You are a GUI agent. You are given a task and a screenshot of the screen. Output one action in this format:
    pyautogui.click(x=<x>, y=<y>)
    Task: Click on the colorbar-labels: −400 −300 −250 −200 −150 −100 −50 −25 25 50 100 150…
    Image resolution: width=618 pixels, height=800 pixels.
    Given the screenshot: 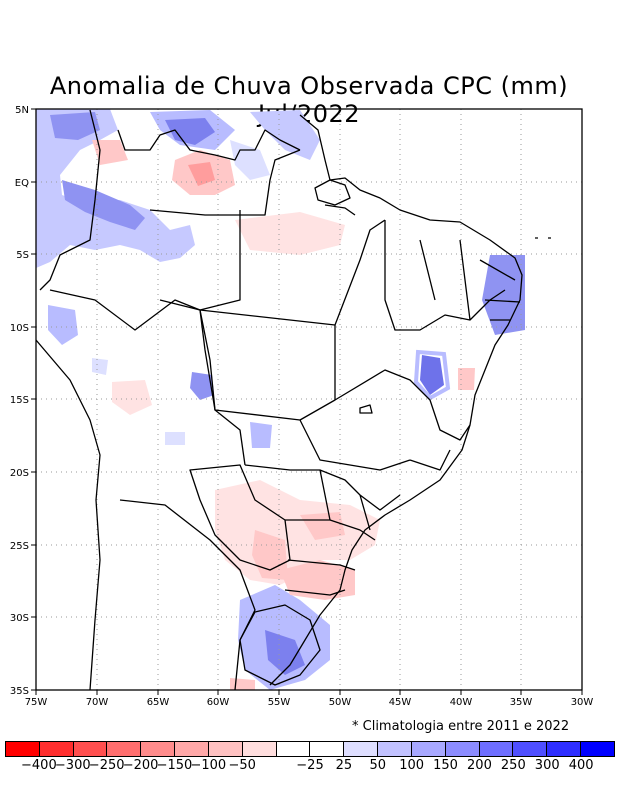 What is the action you would take?
    pyautogui.click(x=309, y=768)
    